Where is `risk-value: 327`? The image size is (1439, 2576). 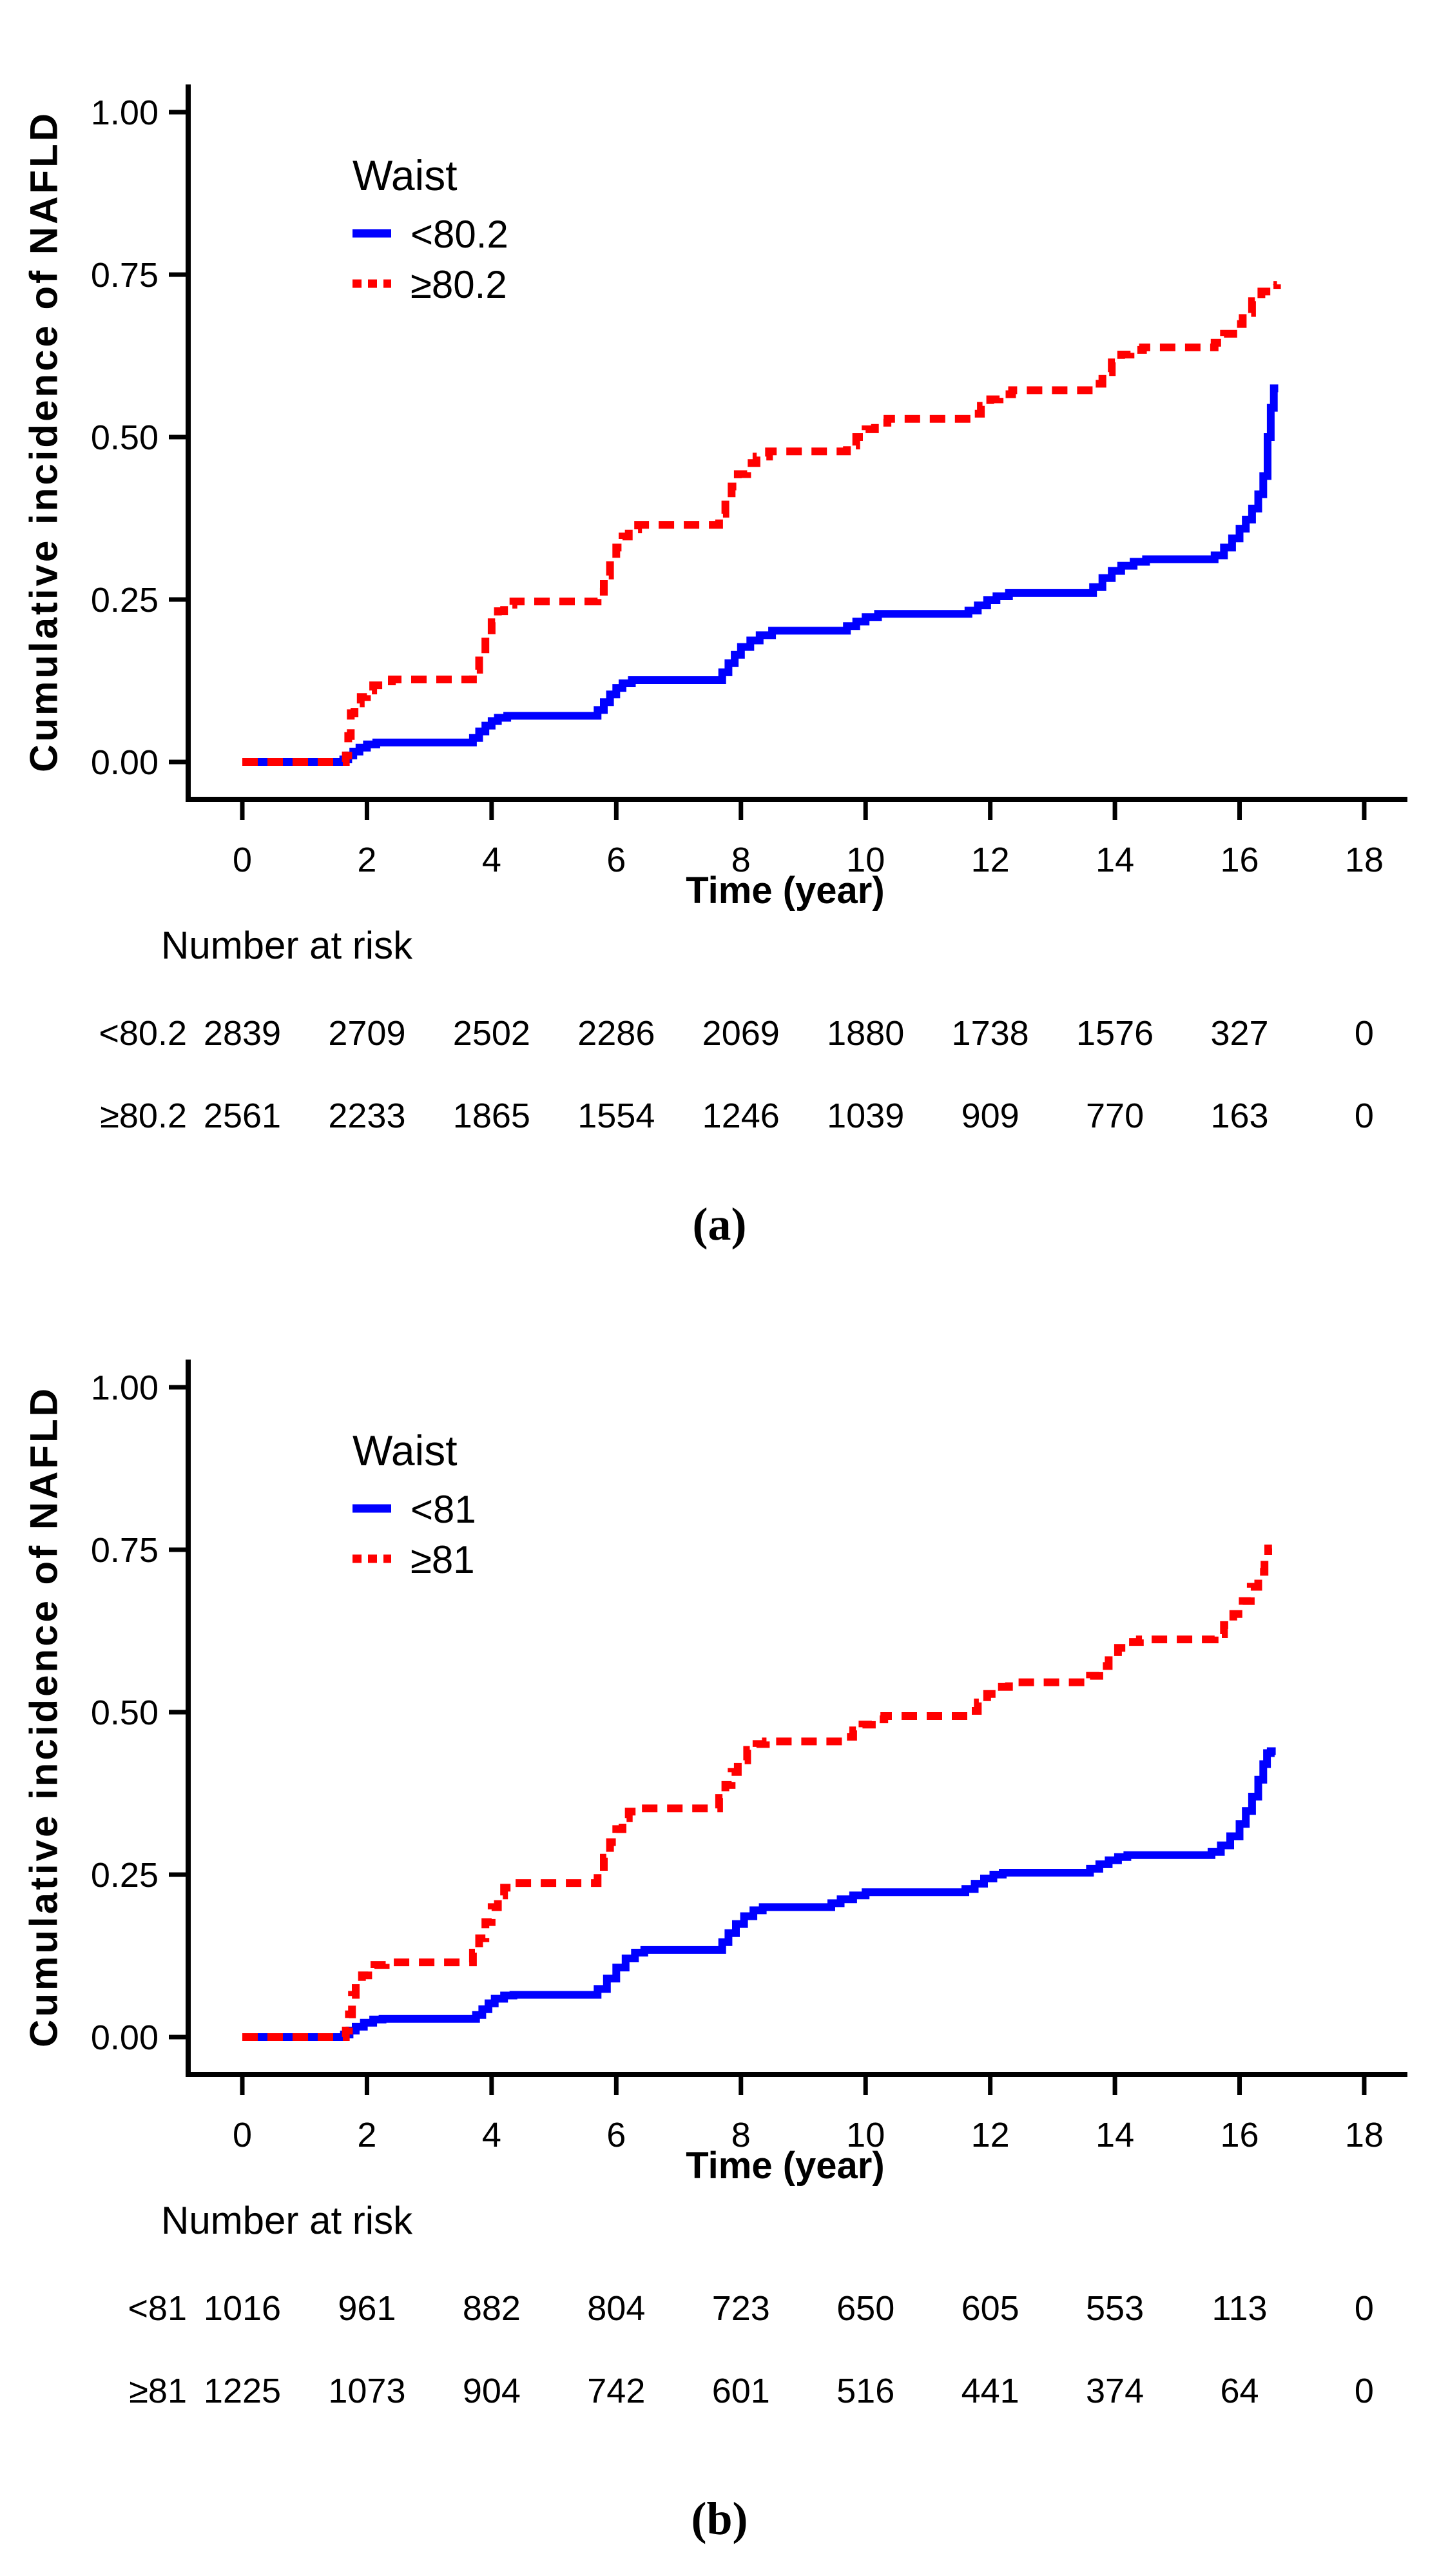
risk-value: 327 is located at coordinates (1239, 1033).